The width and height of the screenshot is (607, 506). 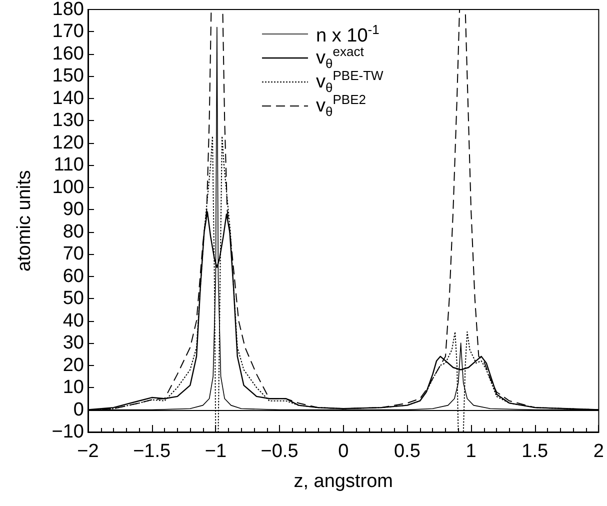 What do you see at coordinates (152, 451) in the screenshot?
I see `x-tick-label: −1.5` at bounding box center [152, 451].